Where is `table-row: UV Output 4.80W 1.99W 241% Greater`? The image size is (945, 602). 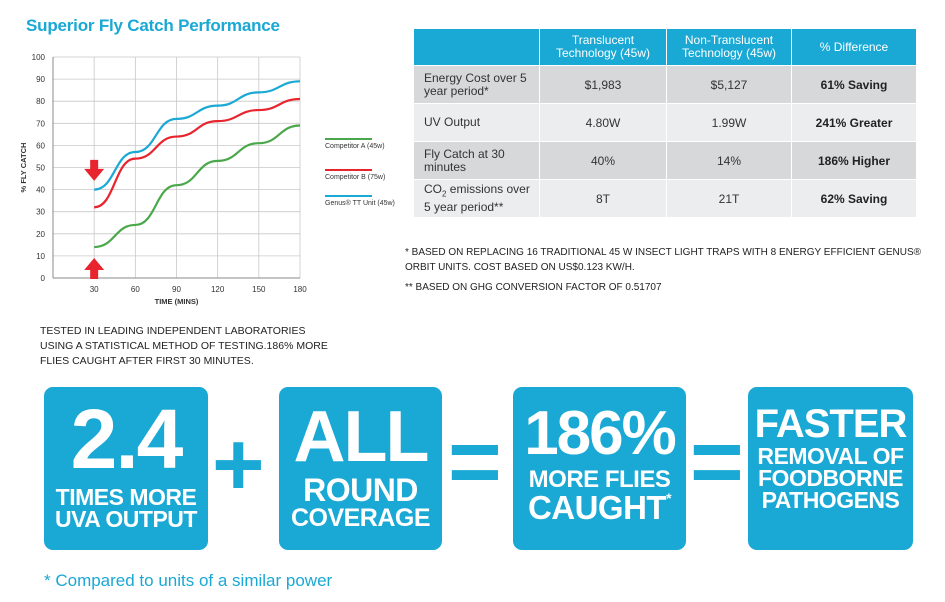 table-row: UV Output 4.80W 1.99W 241% Greater is located at coordinates (665, 122).